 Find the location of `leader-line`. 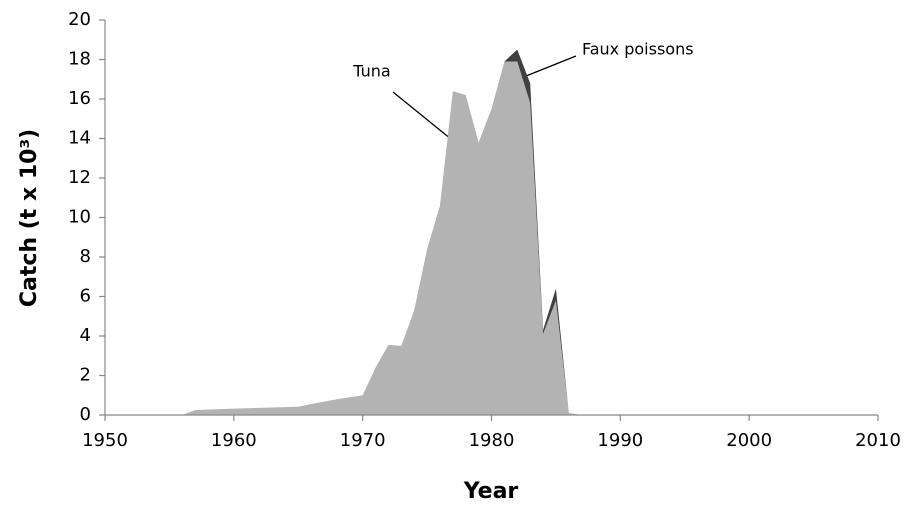

leader-line is located at coordinates (548, 67).